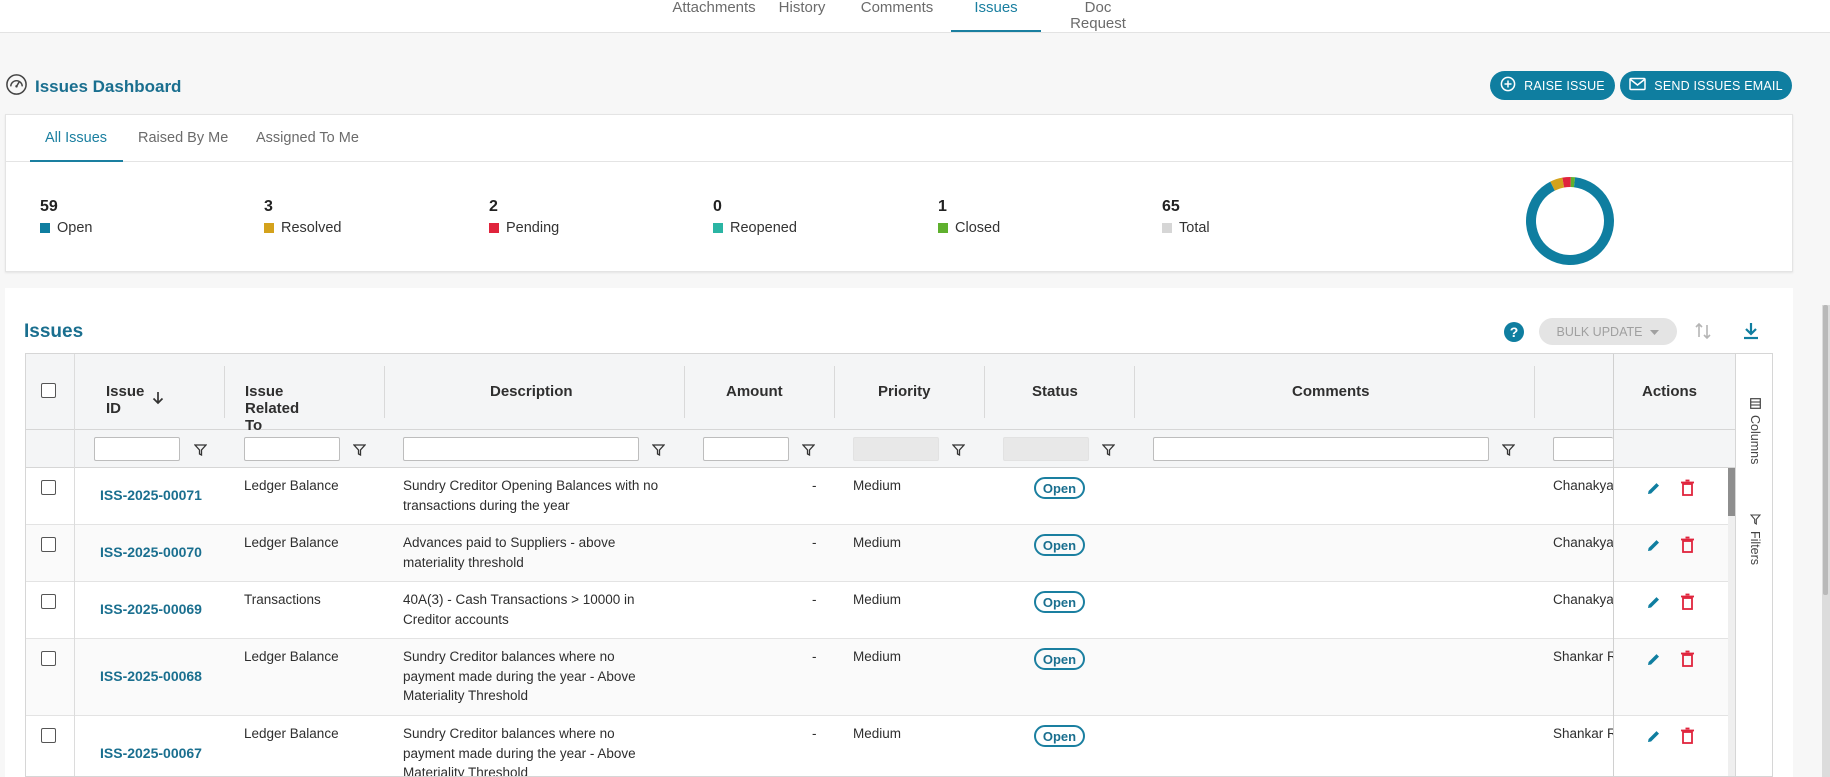 The height and width of the screenshot is (777, 1830). Describe the element at coordinates (49, 206) in the screenshot. I see `stat-open-count: 59` at that location.